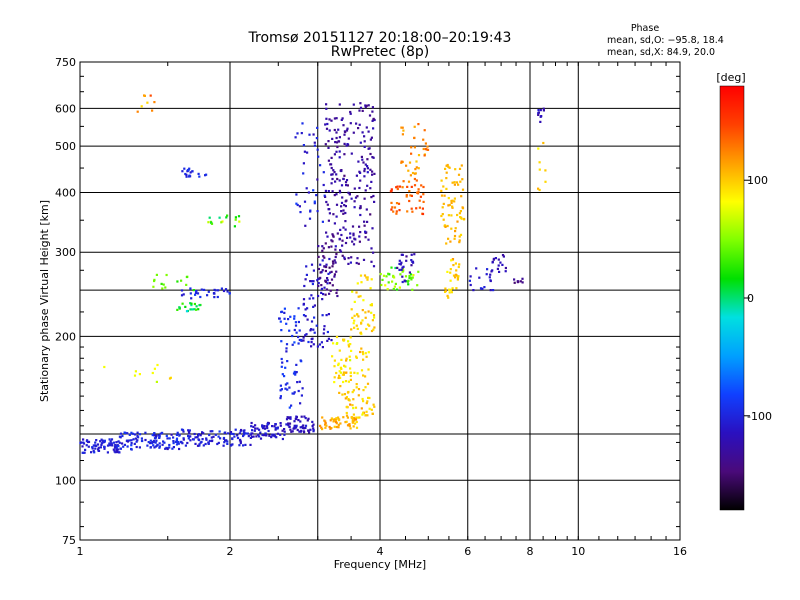  What do you see at coordinates (380, 52) in the screenshot?
I see `chart-subtitle: RwPretec (8p)` at bounding box center [380, 52].